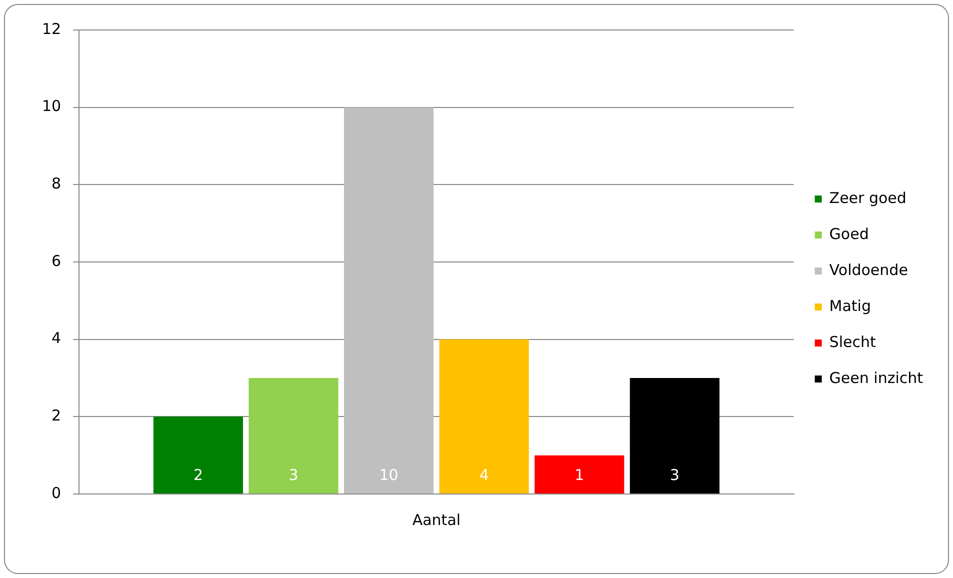  What do you see at coordinates (876, 377) in the screenshot?
I see `legend-label: Geen inzicht` at bounding box center [876, 377].